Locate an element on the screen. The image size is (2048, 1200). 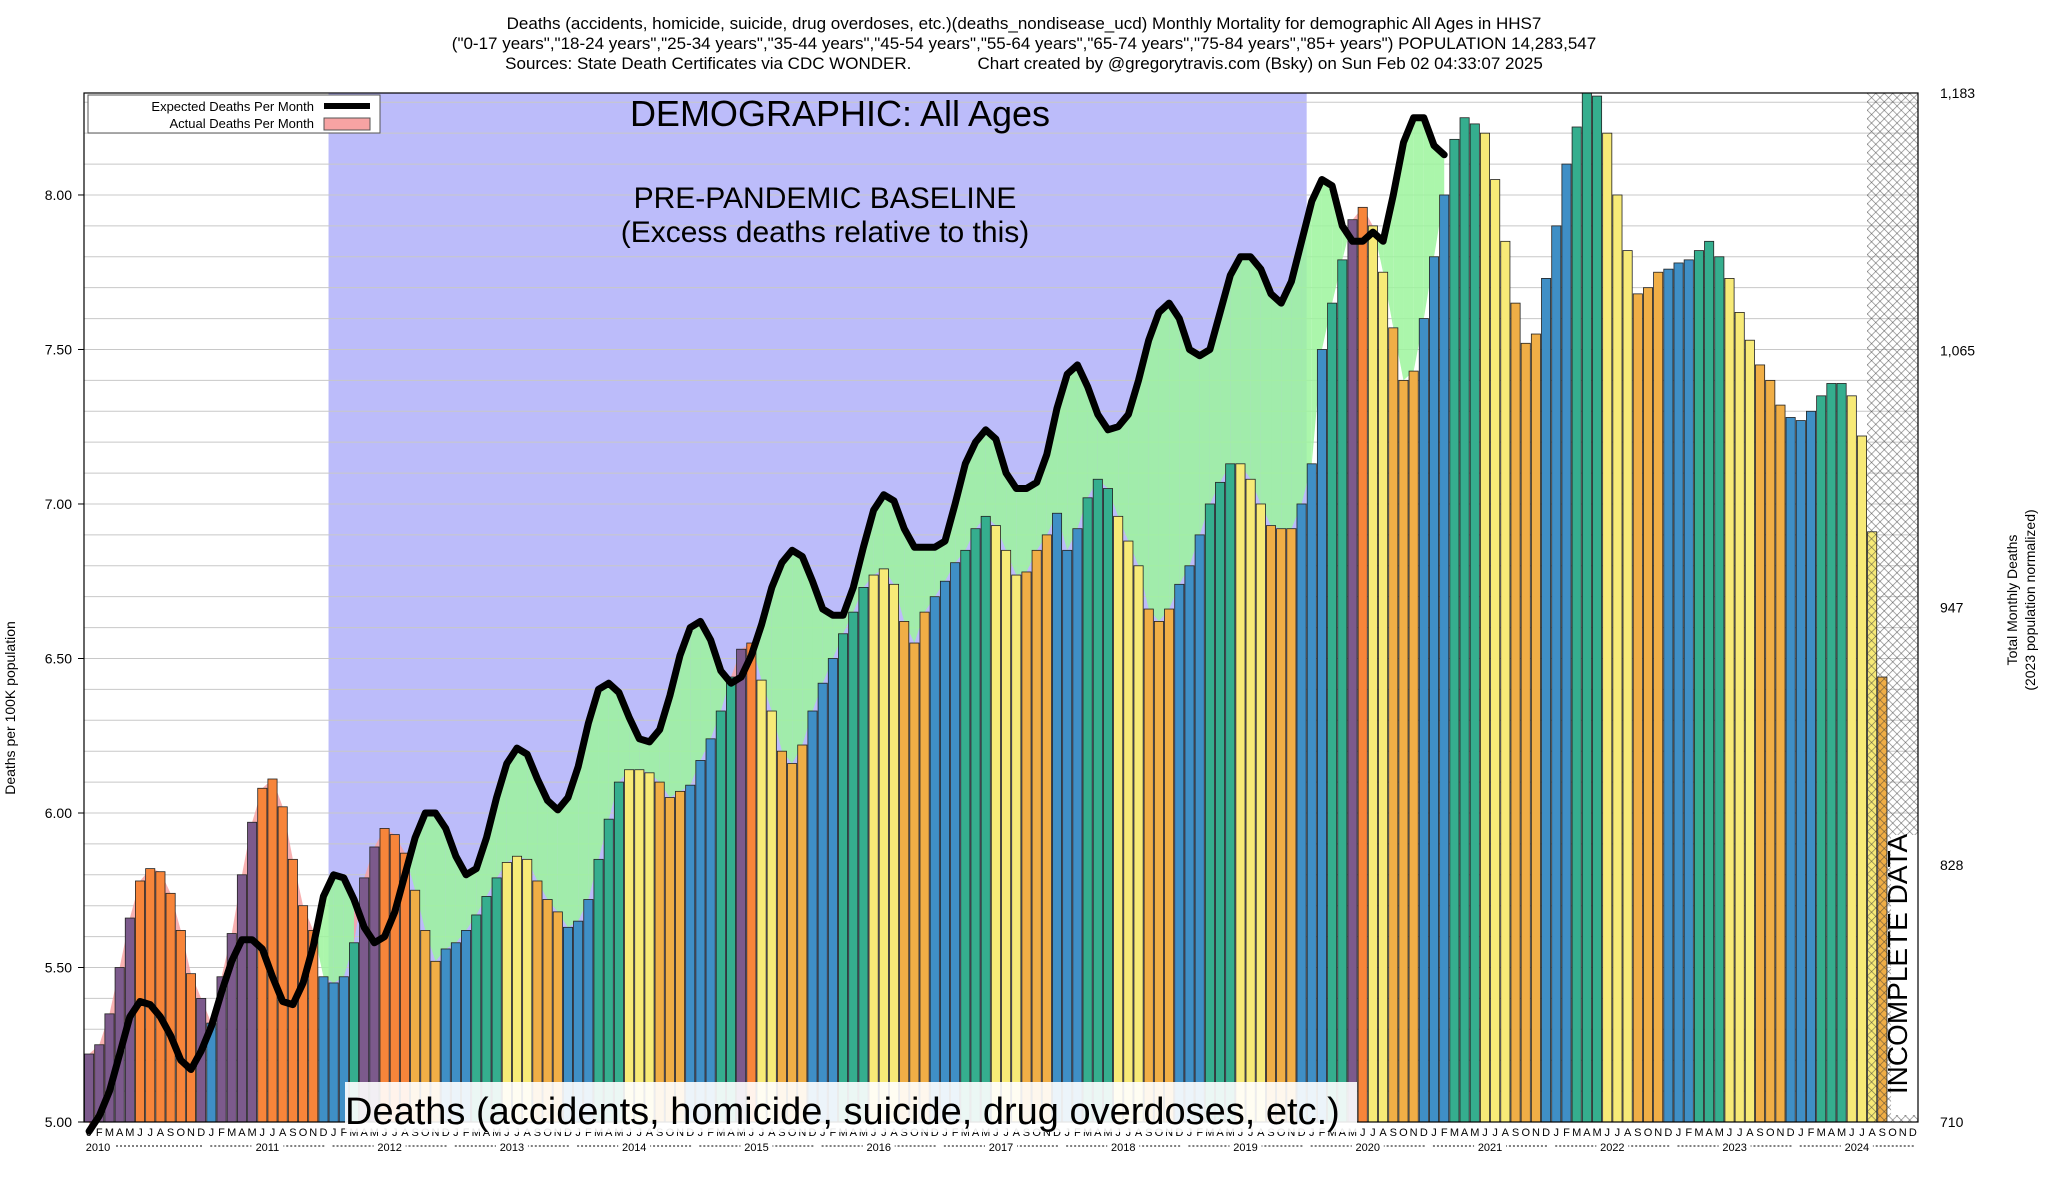
x-year-label: 2013 is located at coordinates (512, 1148).